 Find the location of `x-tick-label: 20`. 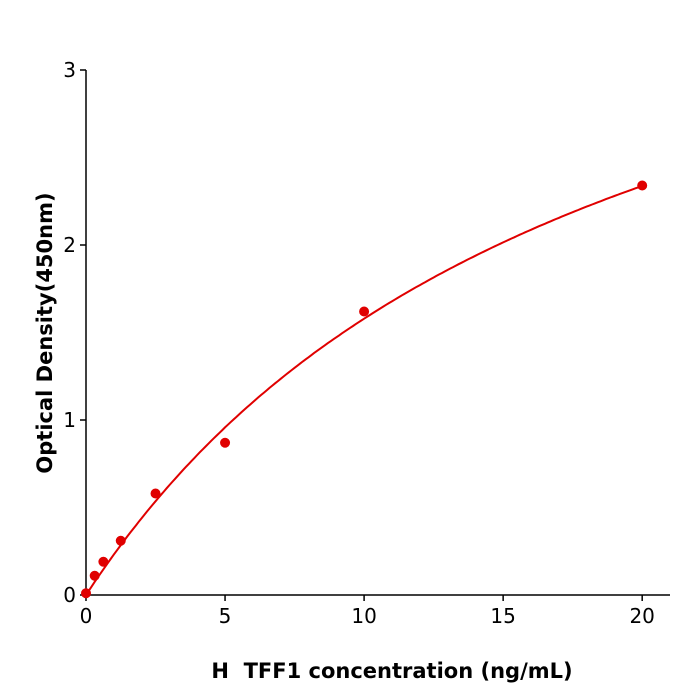

x-tick-label: 20 is located at coordinates (641, 616).